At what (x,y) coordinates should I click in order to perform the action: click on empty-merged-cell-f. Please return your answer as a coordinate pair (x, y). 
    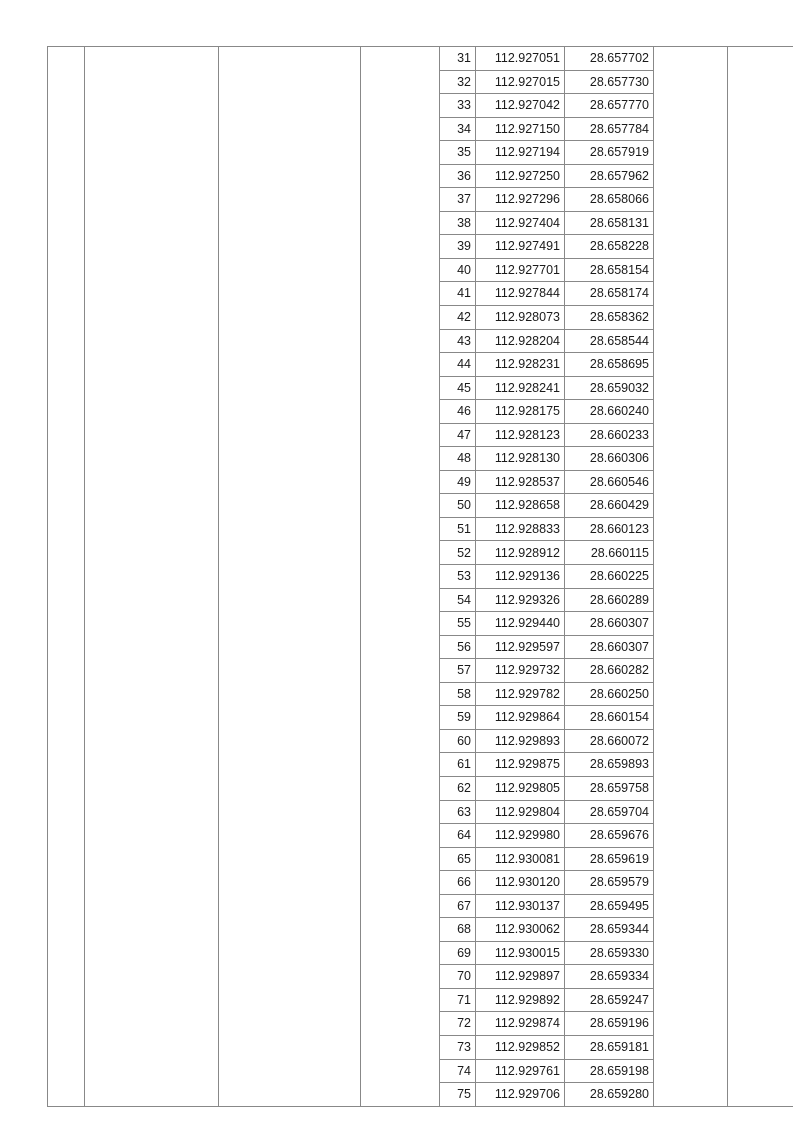
    Looking at the image, I should click on (760, 576).